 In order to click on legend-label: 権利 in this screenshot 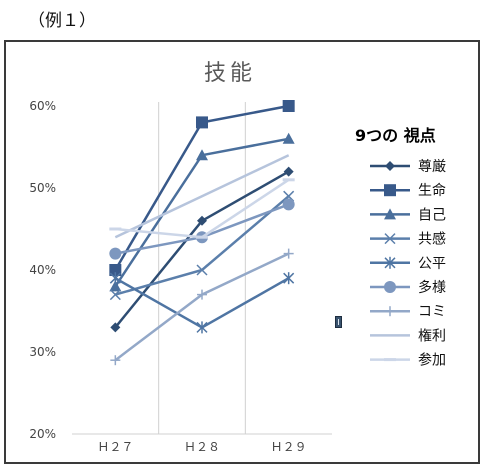, I will do `click(432, 335)`.